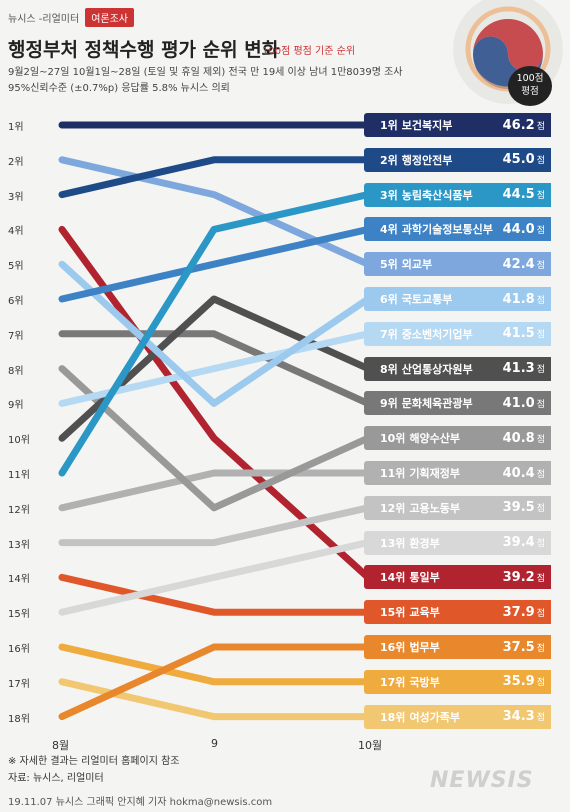 The height and width of the screenshot is (812, 570). Describe the element at coordinates (389, 195) in the screenshot. I see `ministry-rank: 3위` at that location.